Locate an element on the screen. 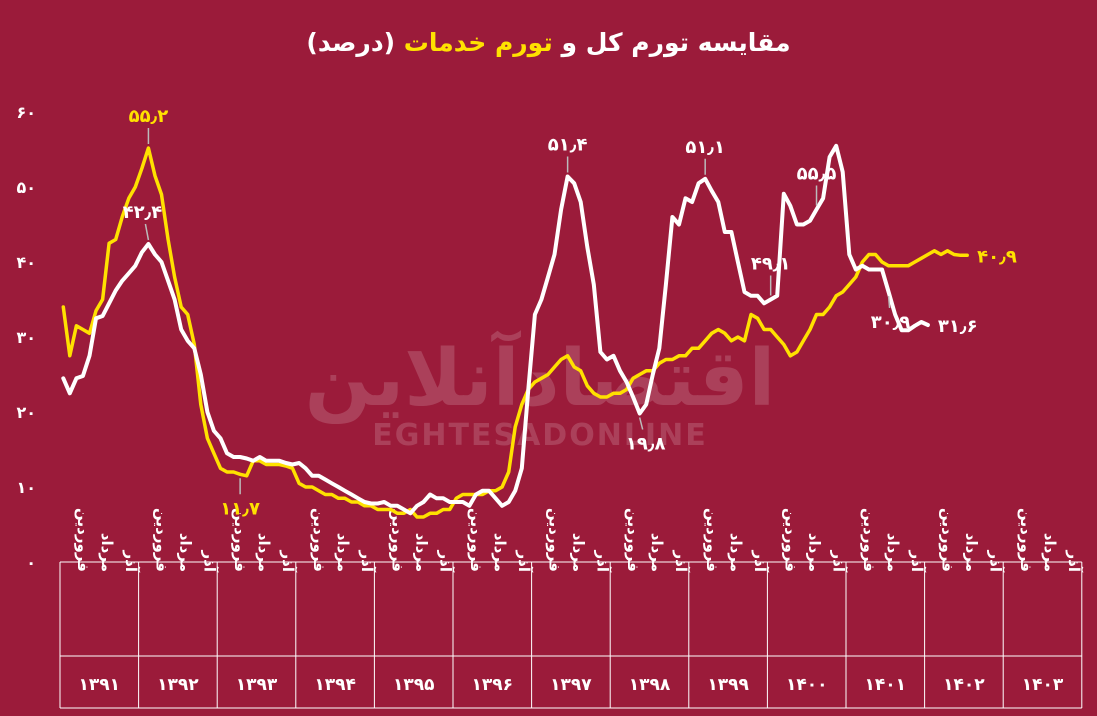  chart-title: مقایسه تورم کل و تورم خدمات (درصد) is located at coordinates (548, 42).